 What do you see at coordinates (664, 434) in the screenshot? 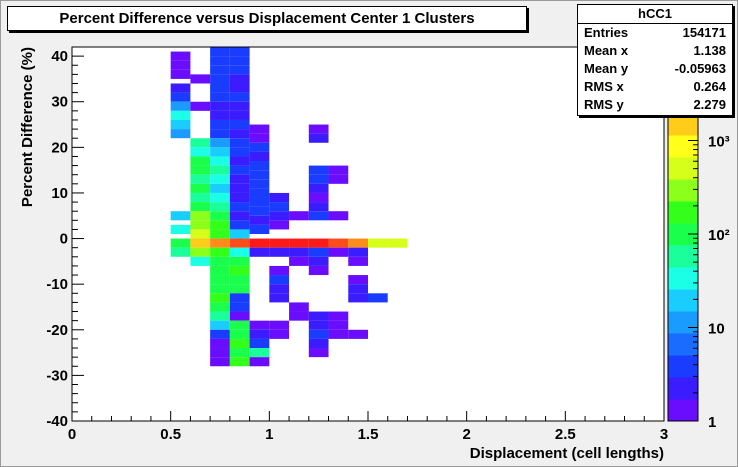
I see `x-tick-label: 3` at bounding box center [664, 434].